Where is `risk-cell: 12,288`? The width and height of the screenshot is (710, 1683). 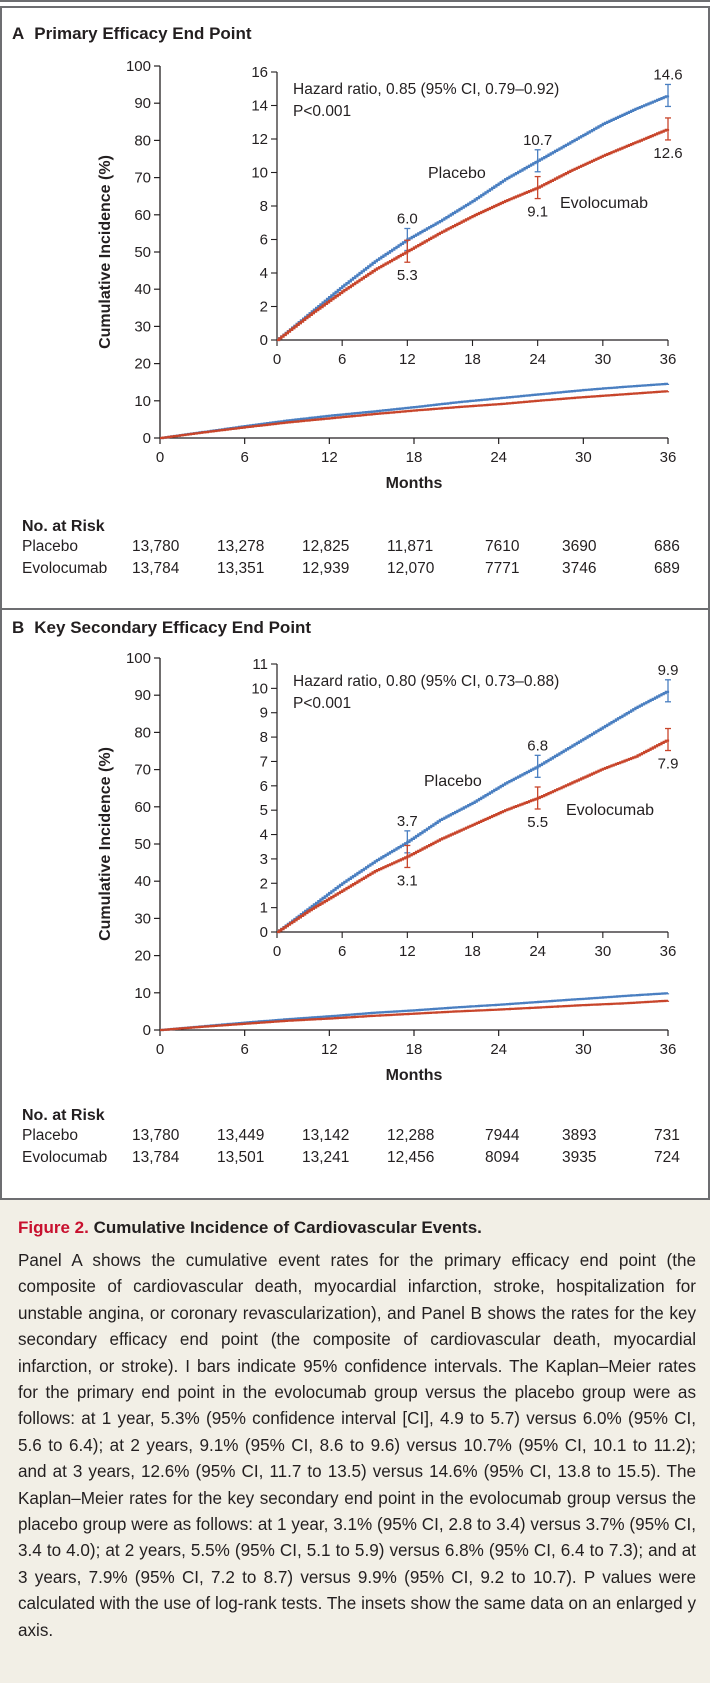
risk-cell: 12,288 is located at coordinates (411, 1135).